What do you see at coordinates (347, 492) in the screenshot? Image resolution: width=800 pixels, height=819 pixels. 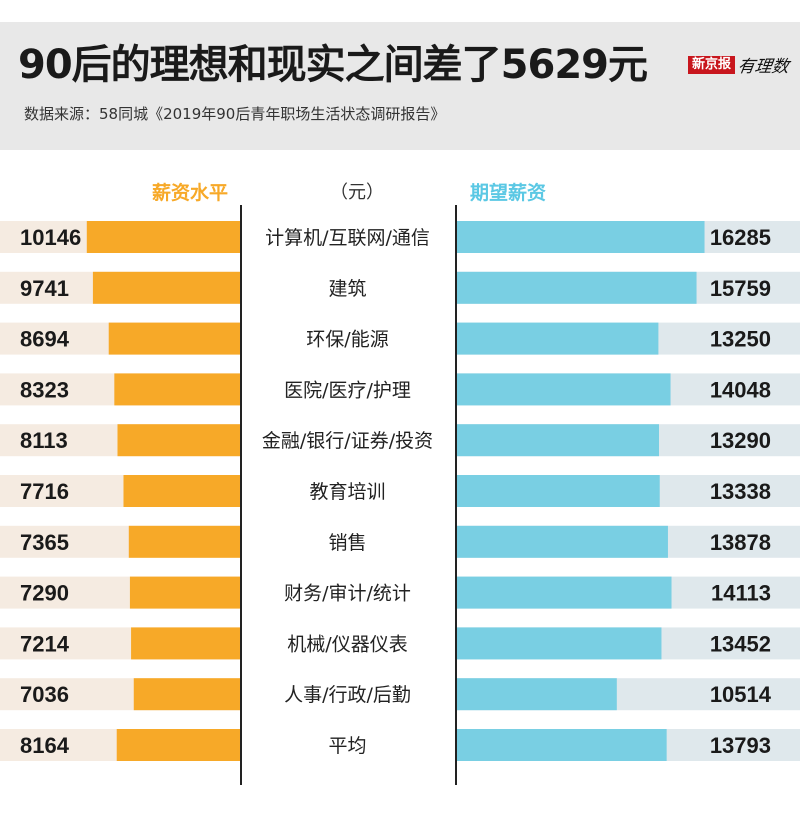 I see `category-label: 教育培训` at bounding box center [347, 492].